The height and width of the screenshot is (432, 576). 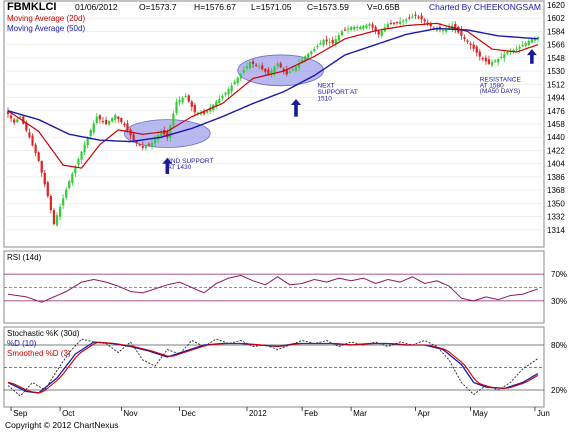 I want to click on price-tick-label: 1440, so click(x=556, y=137).